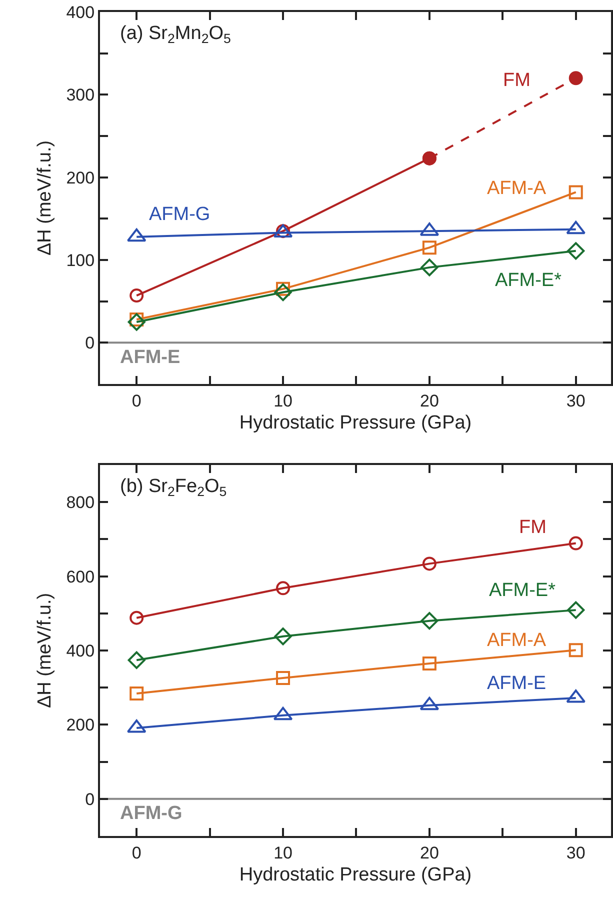 The width and height of the screenshot is (613, 909). What do you see at coordinates (80, 95) in the screenshot?
I see `y-tick-label: 300` at bounding box center [80, 95].